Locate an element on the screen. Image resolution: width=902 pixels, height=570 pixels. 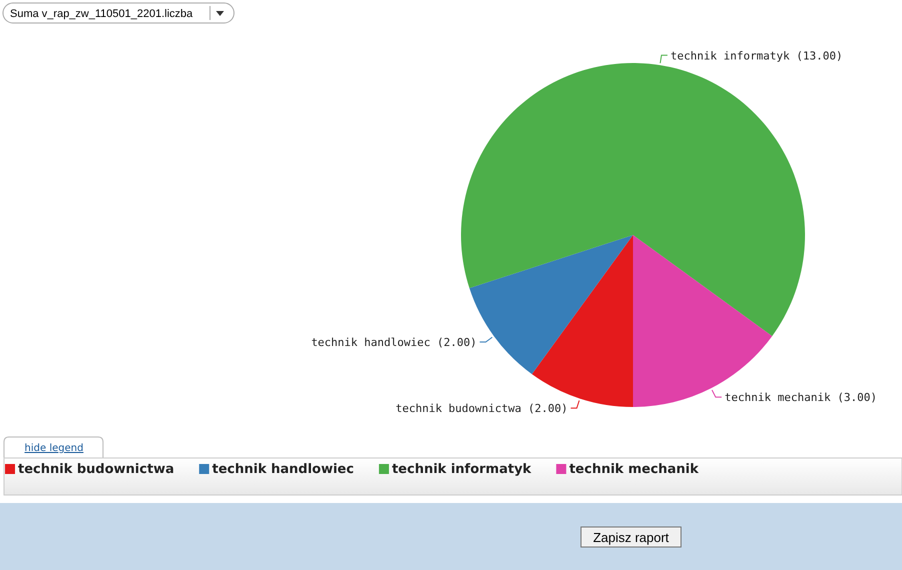
legend-label: technik mechanik is located at coordinates (634, 469).